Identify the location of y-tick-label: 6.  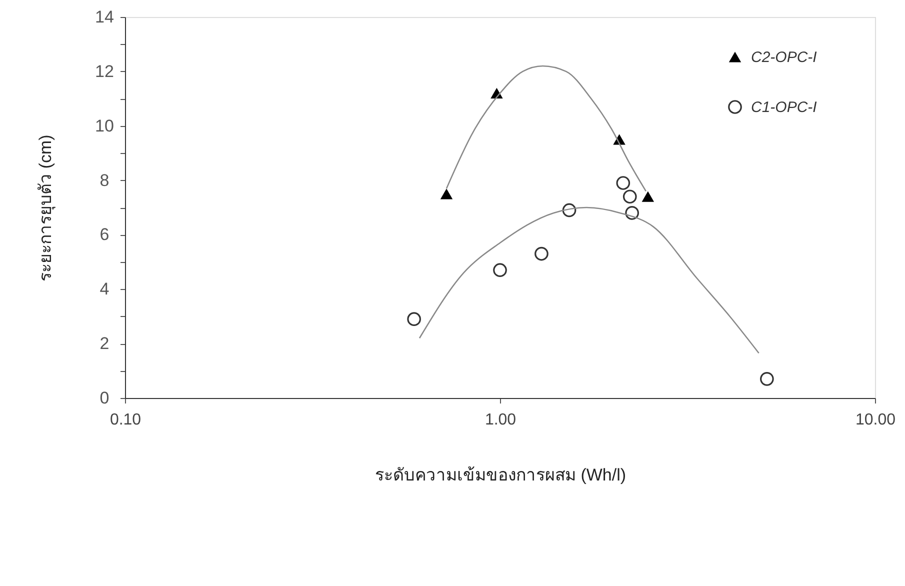
(105, 234).